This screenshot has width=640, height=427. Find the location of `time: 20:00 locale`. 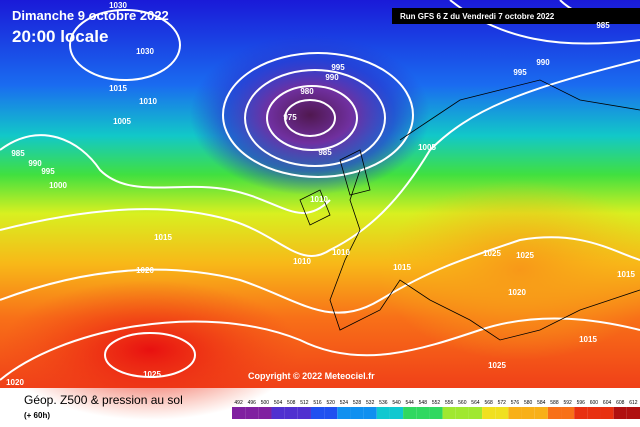

time: 20:00 locale is located at coordinates (60, 36).